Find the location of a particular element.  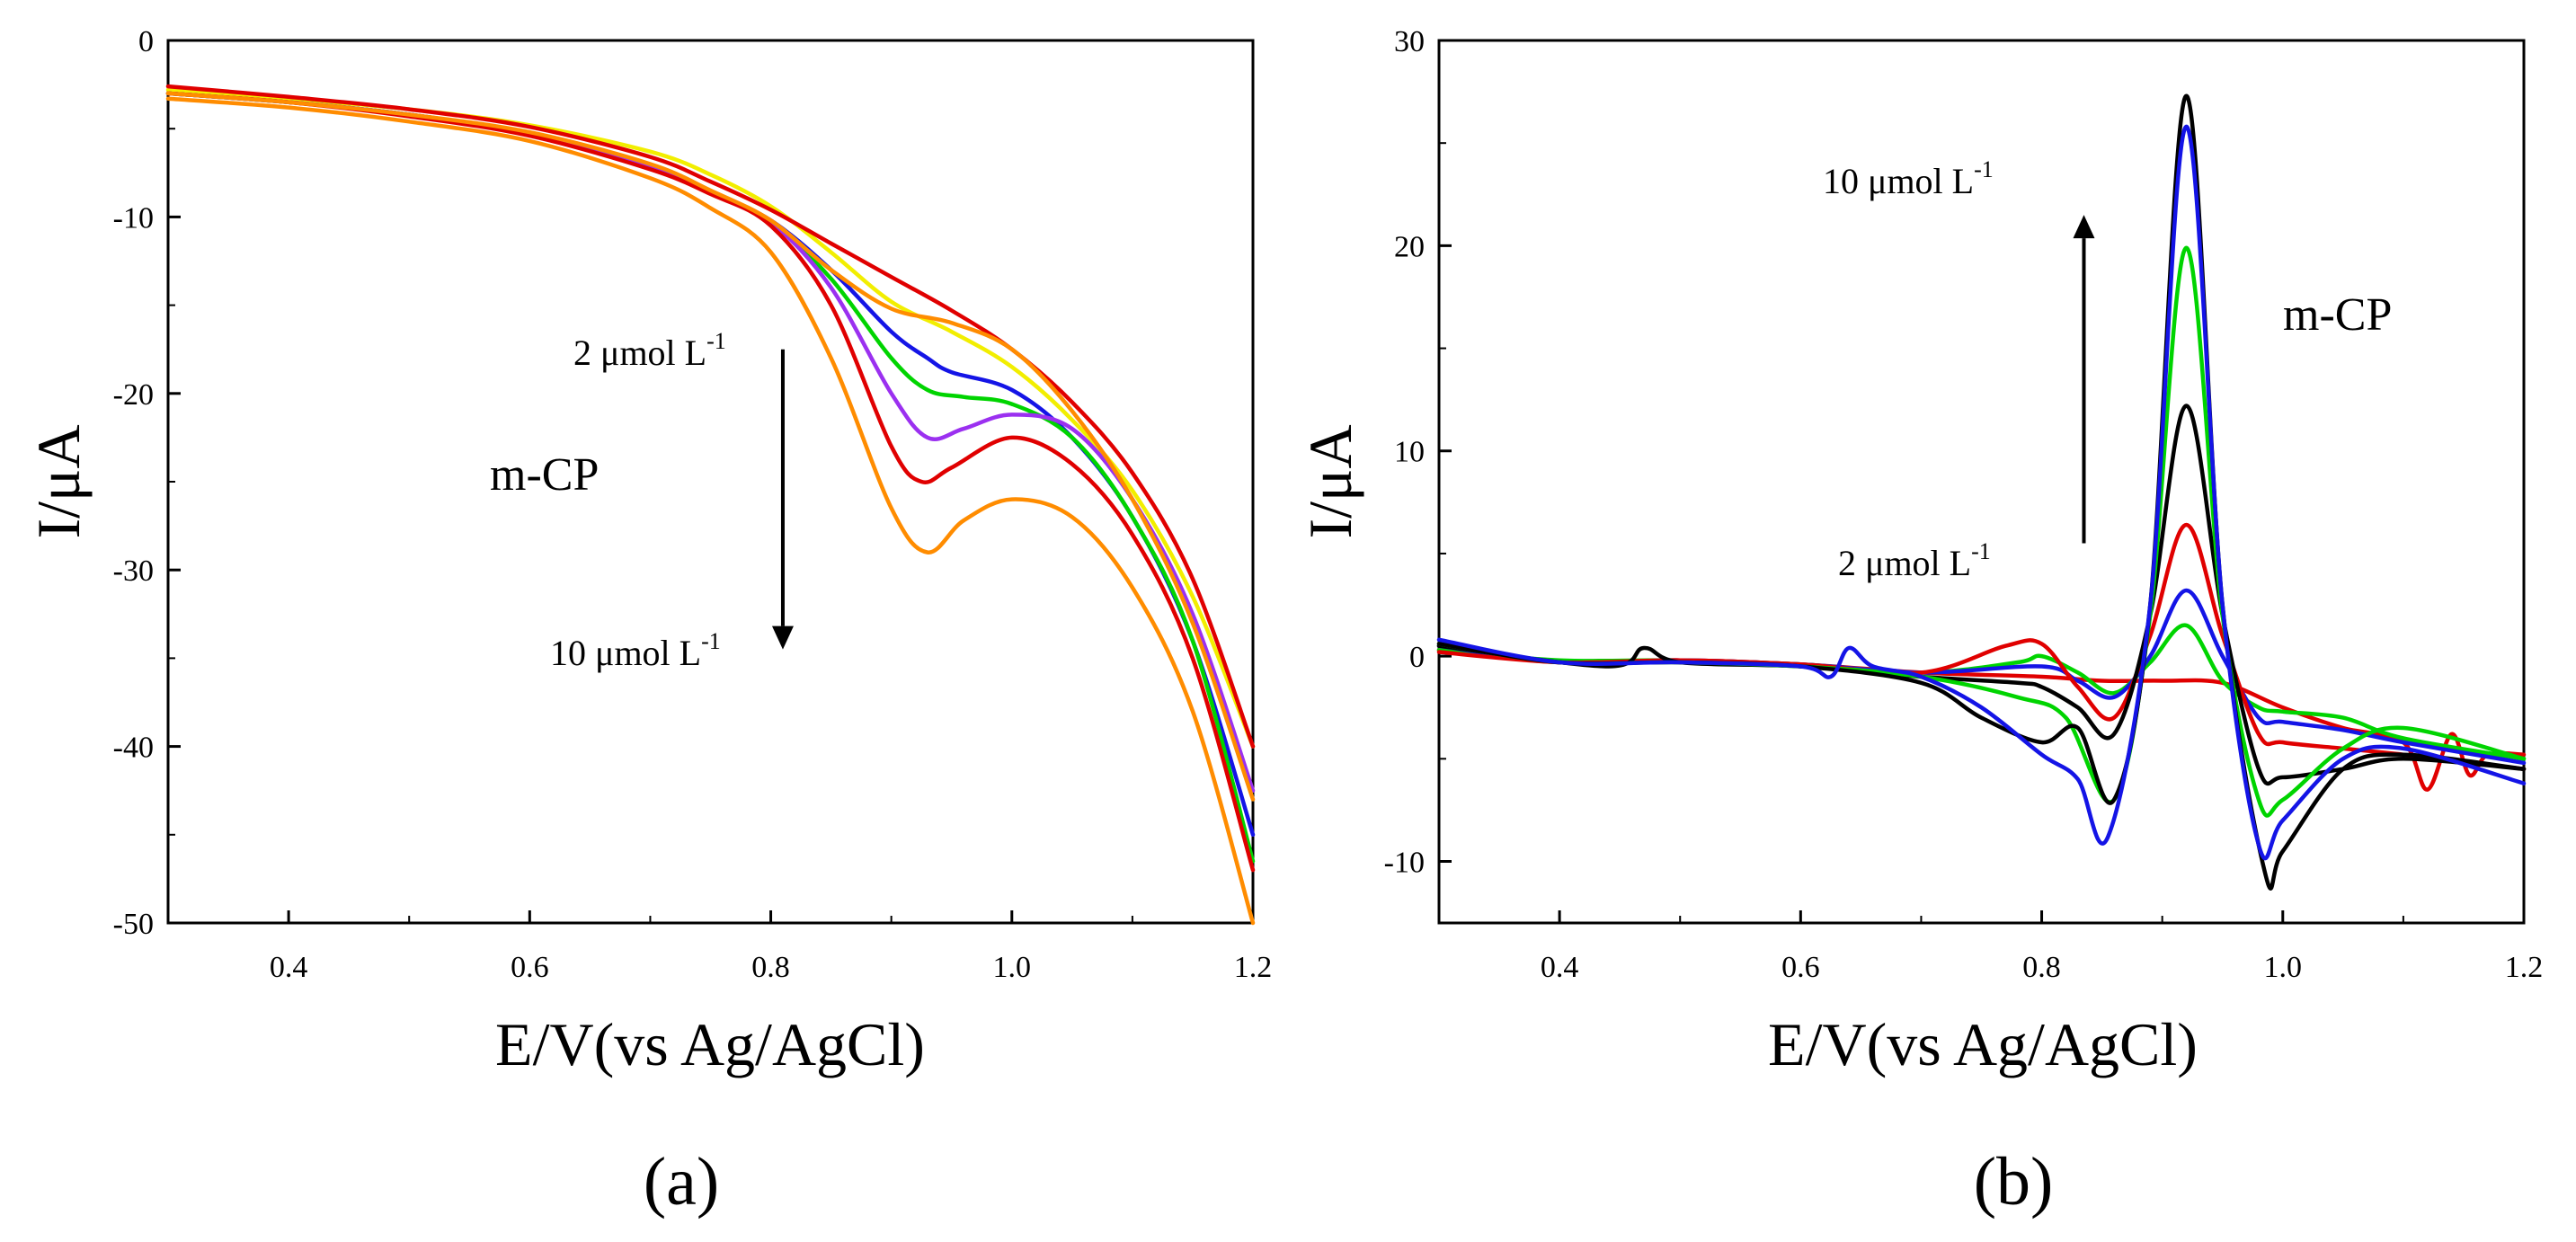

end-conc-label-b: 10 μmol L-1 is located at coordinates (1909, 178).